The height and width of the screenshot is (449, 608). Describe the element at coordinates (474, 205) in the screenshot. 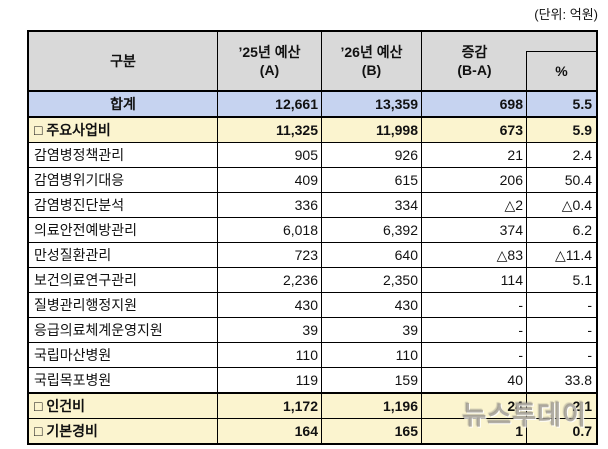

I see `row-change: △2` at that location.